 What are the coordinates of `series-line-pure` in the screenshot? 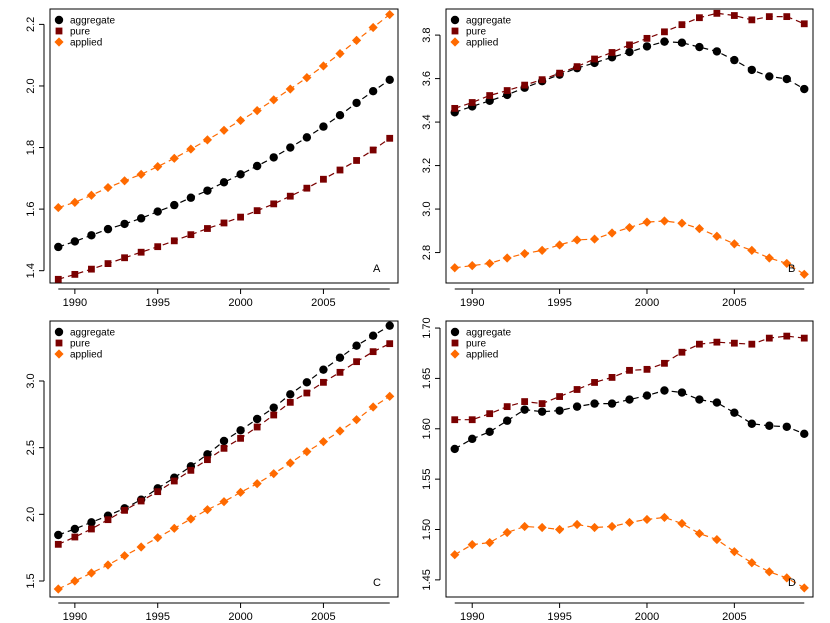 It's located at (629, 60).